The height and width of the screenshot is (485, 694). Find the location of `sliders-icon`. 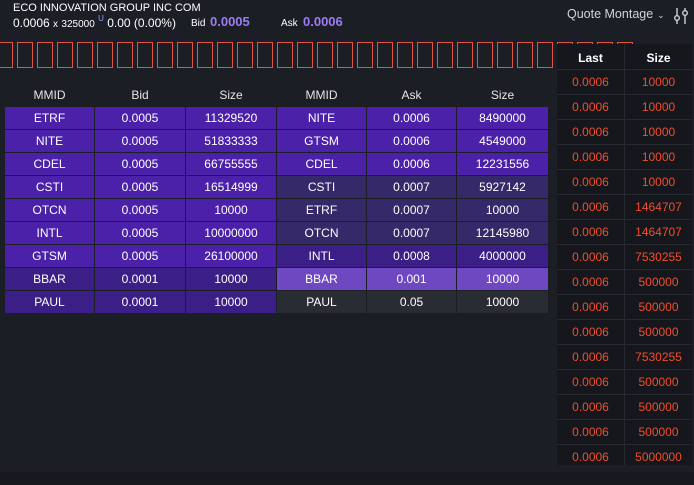

sliders-icon is located at coordinates (681, 16).